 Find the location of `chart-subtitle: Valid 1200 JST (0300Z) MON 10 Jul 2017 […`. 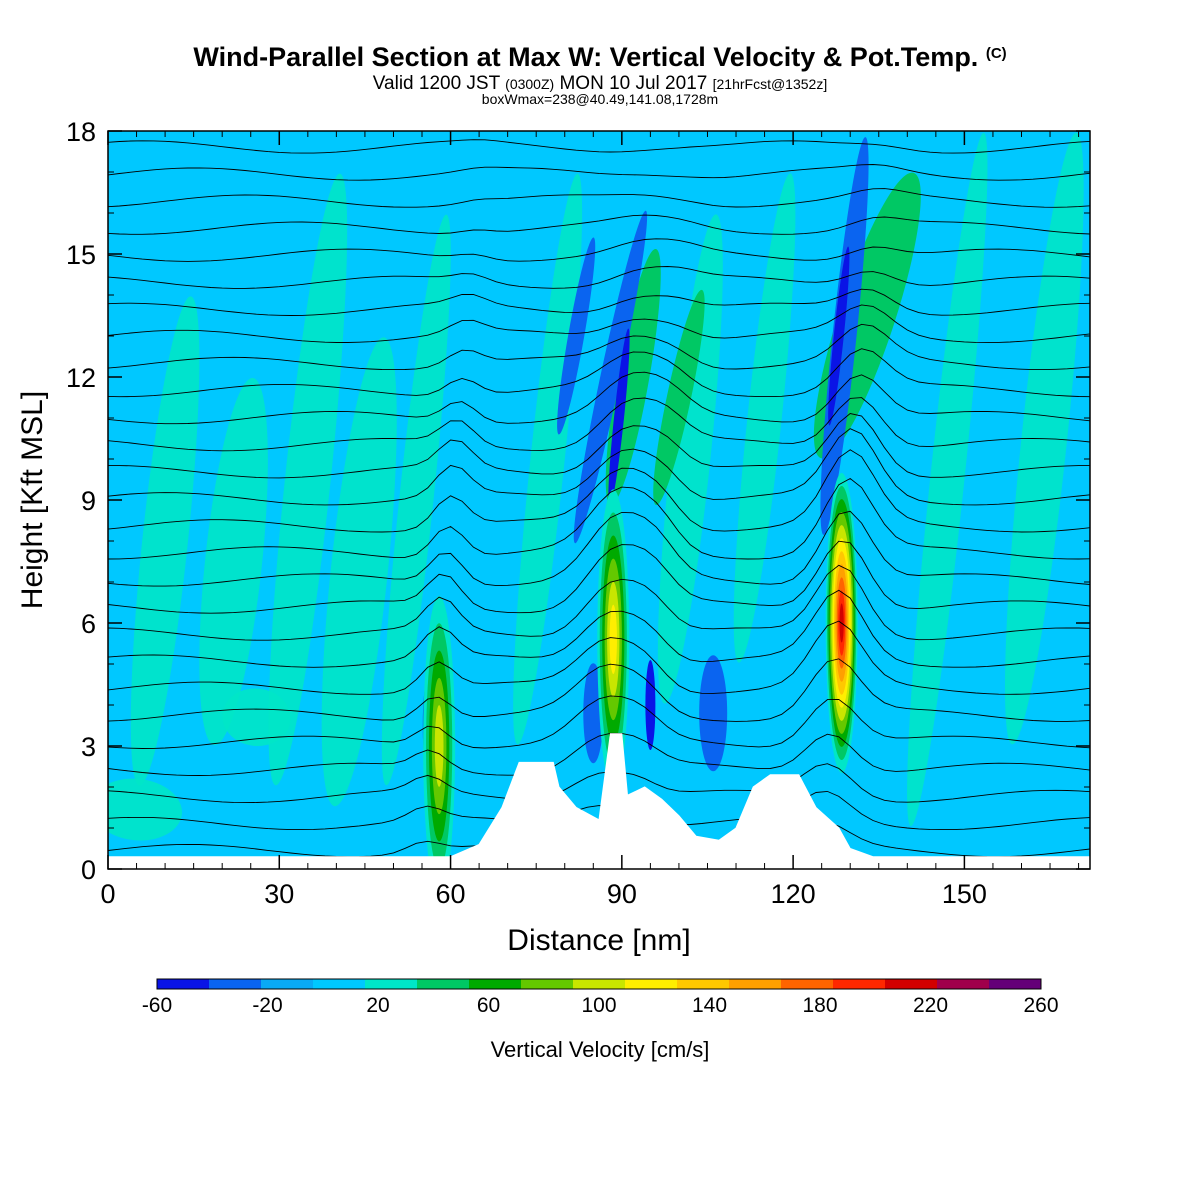

chart-subtitle: Valid 1200 JST (0300Z) MON 10 Jul 2017 [… is located at coordinates (600, 84).